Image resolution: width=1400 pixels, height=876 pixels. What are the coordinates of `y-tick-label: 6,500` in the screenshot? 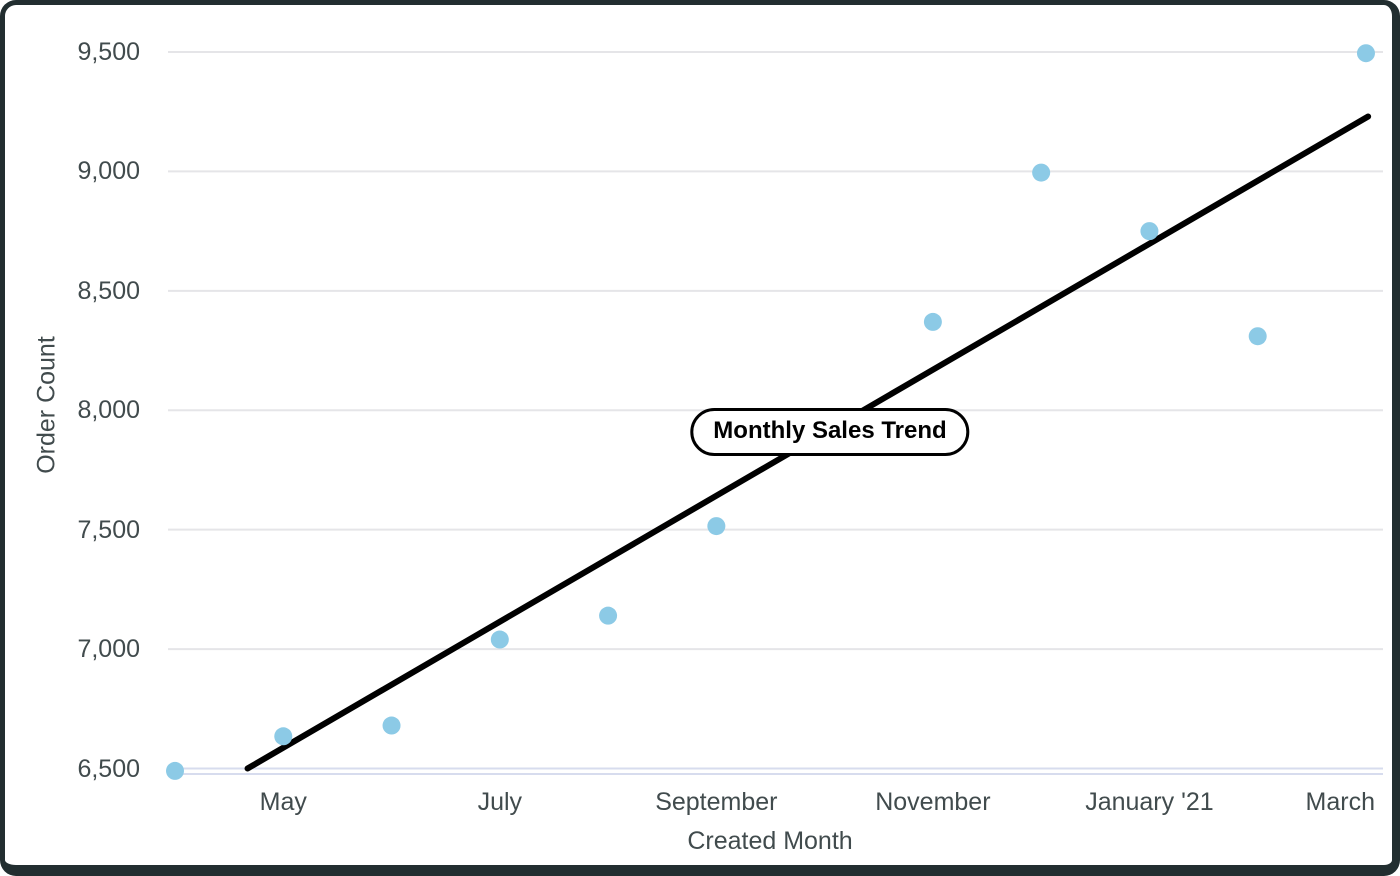 It's located at (108, 768).